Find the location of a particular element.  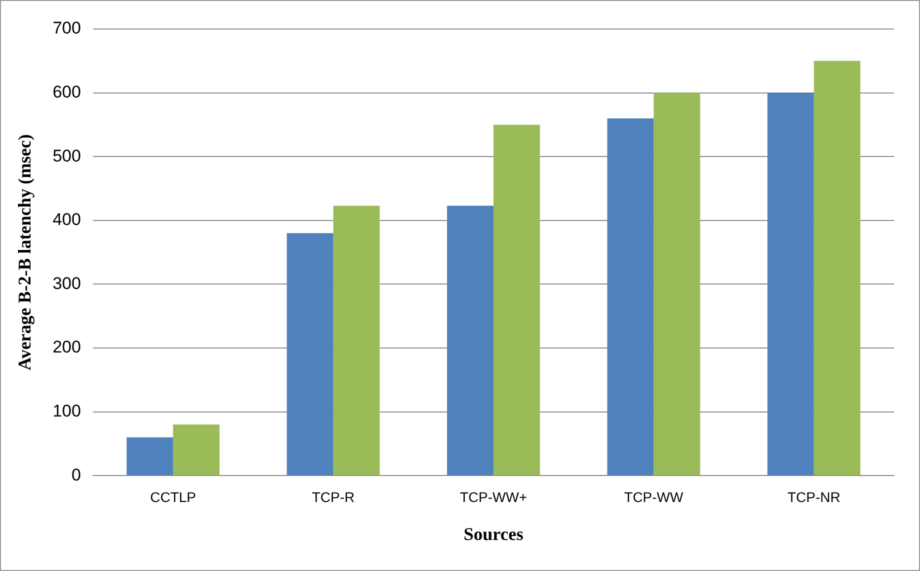

y-tick-label: 200 is located at coordinates (66, 347).